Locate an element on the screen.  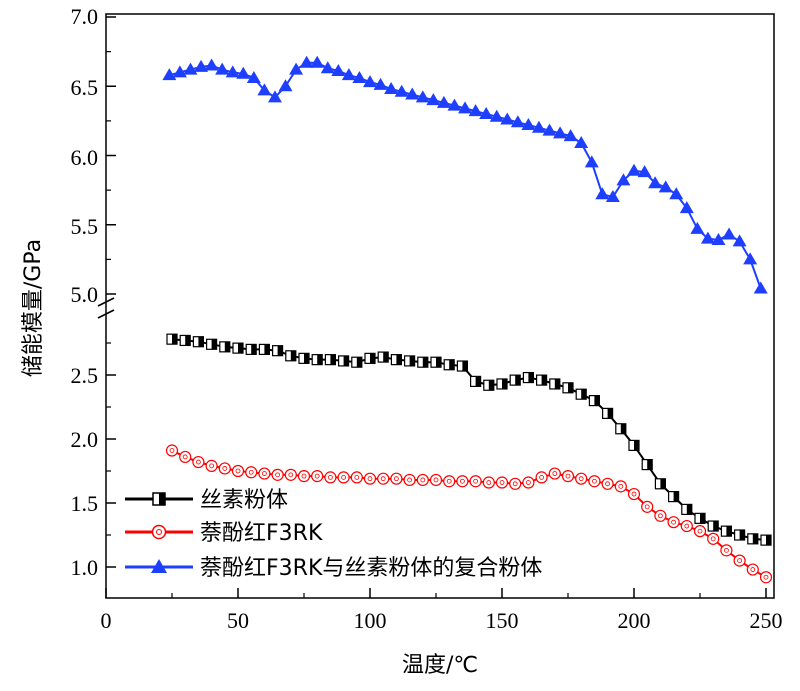
legend-label-pigment: 萘酚红F3RK is located at coordinates (261, 533).